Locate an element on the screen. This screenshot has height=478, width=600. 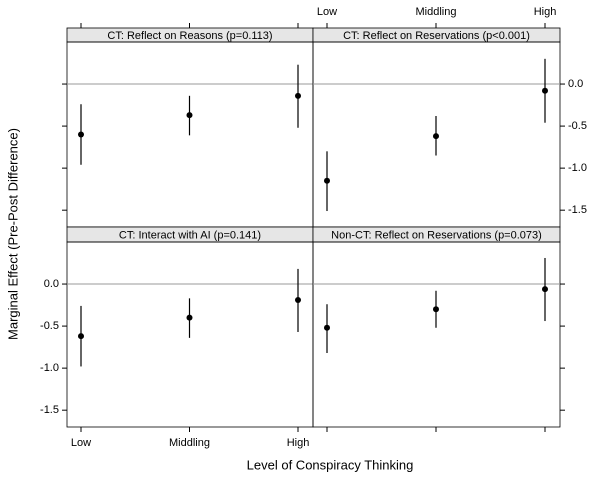
panel-title: CT: Reflect on Reasons (p=0.113) is located at coordinates (189, 36).